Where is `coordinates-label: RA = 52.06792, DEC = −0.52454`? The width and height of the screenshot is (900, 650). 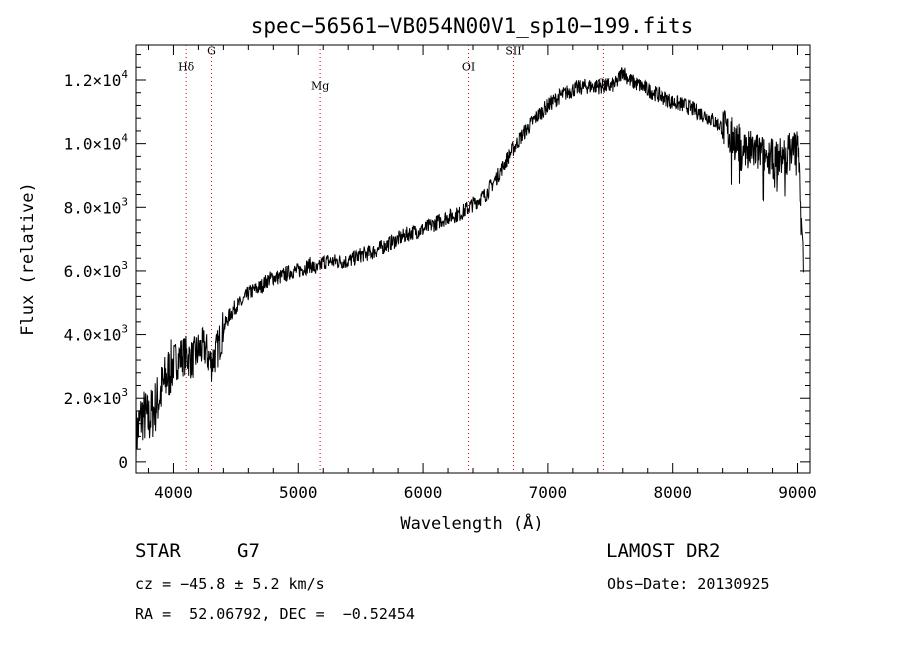 coordinates-label: RA = 52.06792, DEC = −0.52454 is located at coordinates (275, 614).